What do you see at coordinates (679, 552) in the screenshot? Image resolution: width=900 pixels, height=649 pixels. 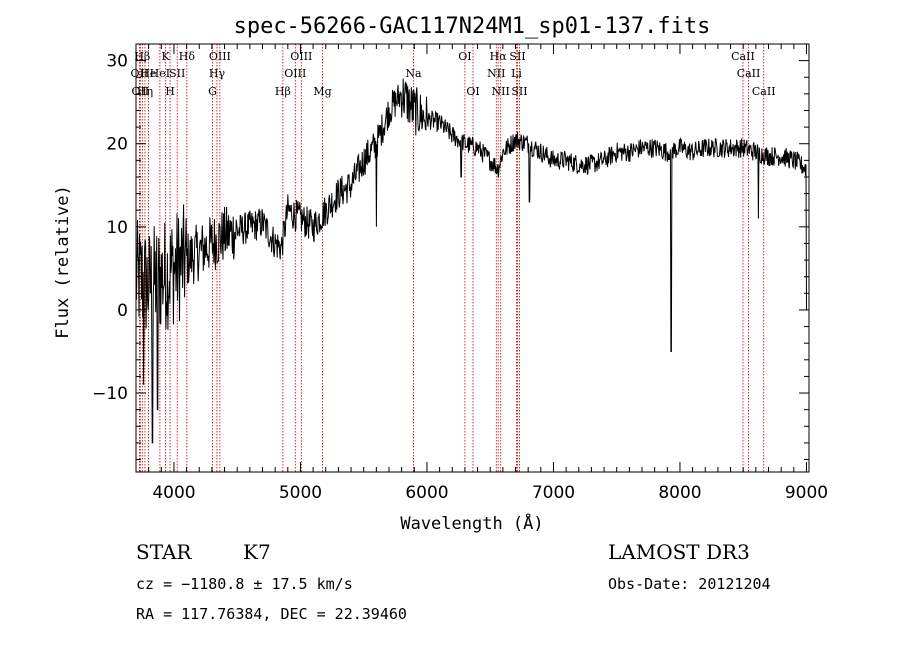 I see `survey-name: LAMOST DR3` at bounding box center [679, 552].